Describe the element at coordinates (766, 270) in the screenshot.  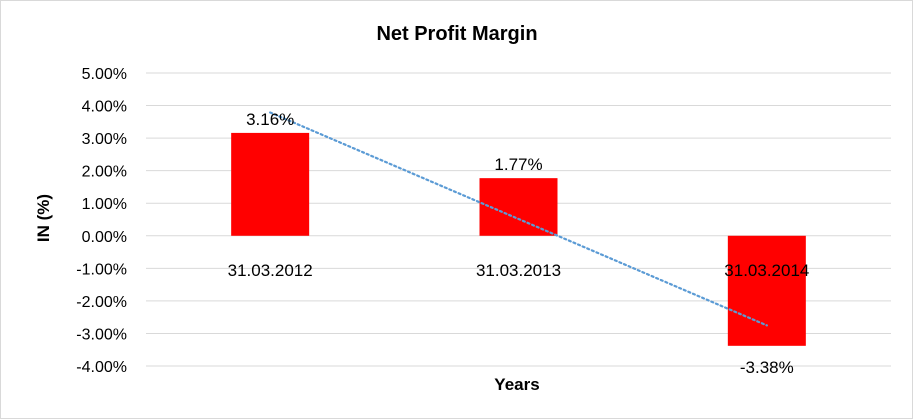
I see `category-label: 31.03.2014` at that location.